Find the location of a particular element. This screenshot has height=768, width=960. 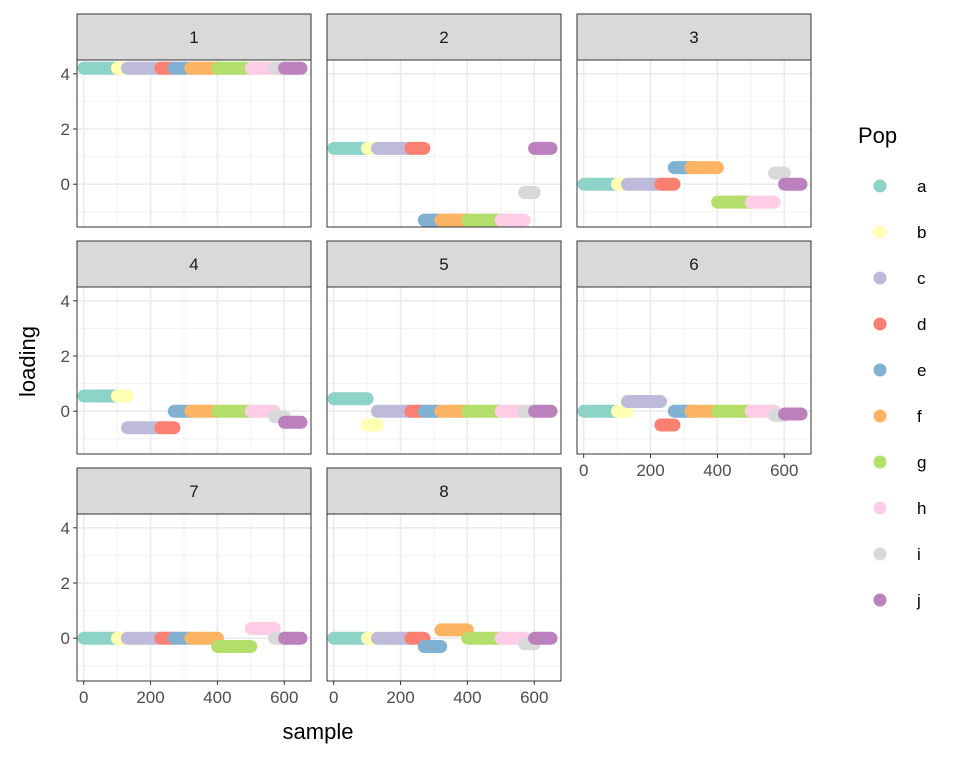

legend-key-i is located at coordinates (880, 554).